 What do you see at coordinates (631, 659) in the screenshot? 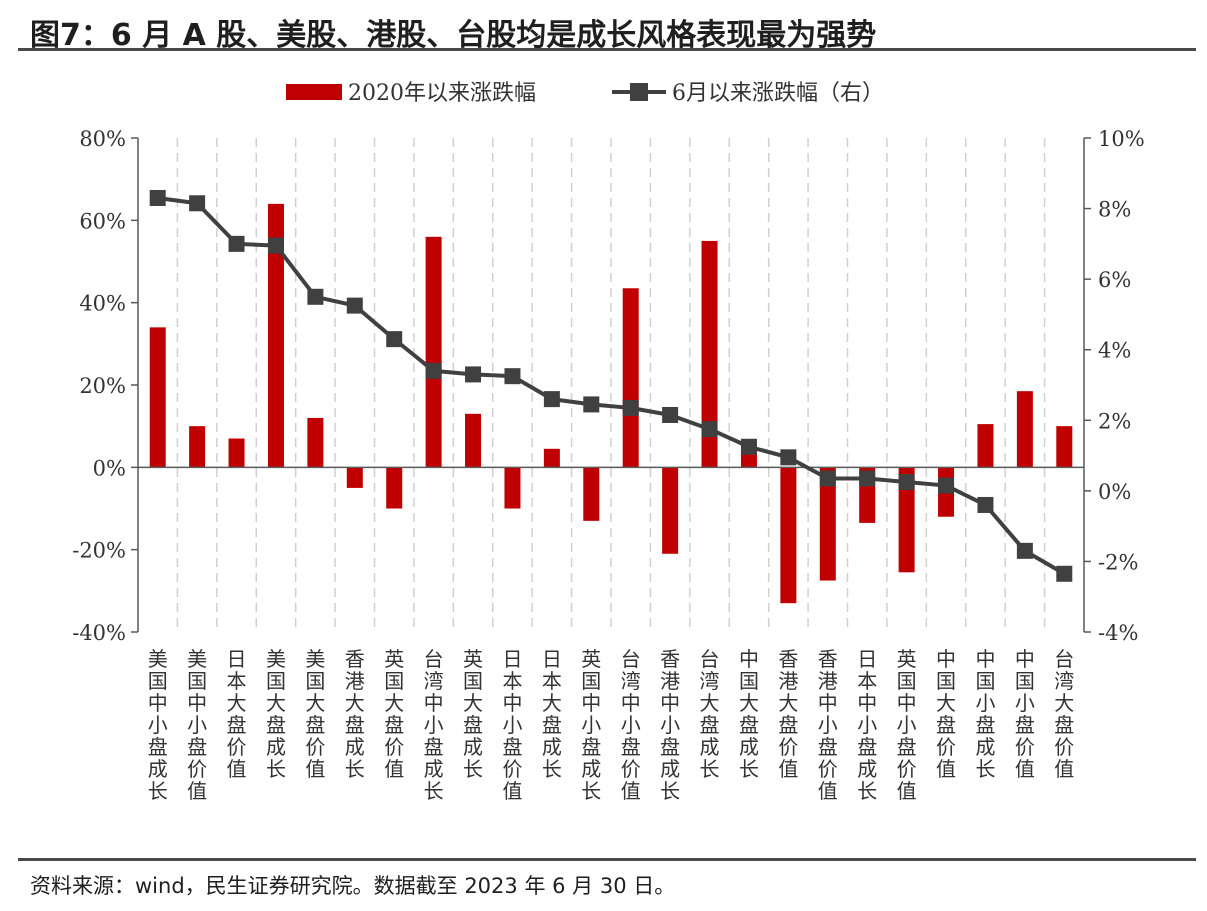
I see `category-char: 台` at bounding box center [631, 659].